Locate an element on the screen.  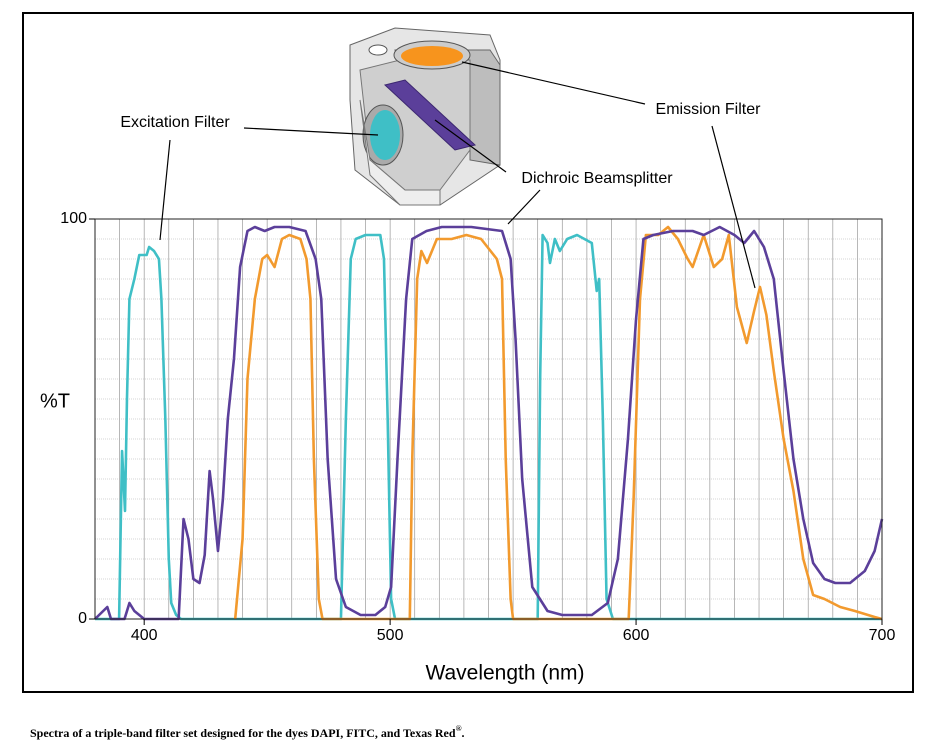
caption-end: . is located at coordinates (463, 733).